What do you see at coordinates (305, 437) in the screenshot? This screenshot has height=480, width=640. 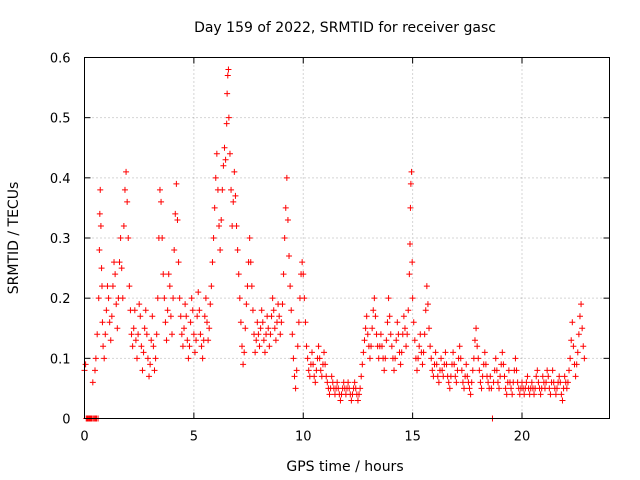 I see `x-tick-labels: 0 5 10 15 20` at bounding box center [305, 437].